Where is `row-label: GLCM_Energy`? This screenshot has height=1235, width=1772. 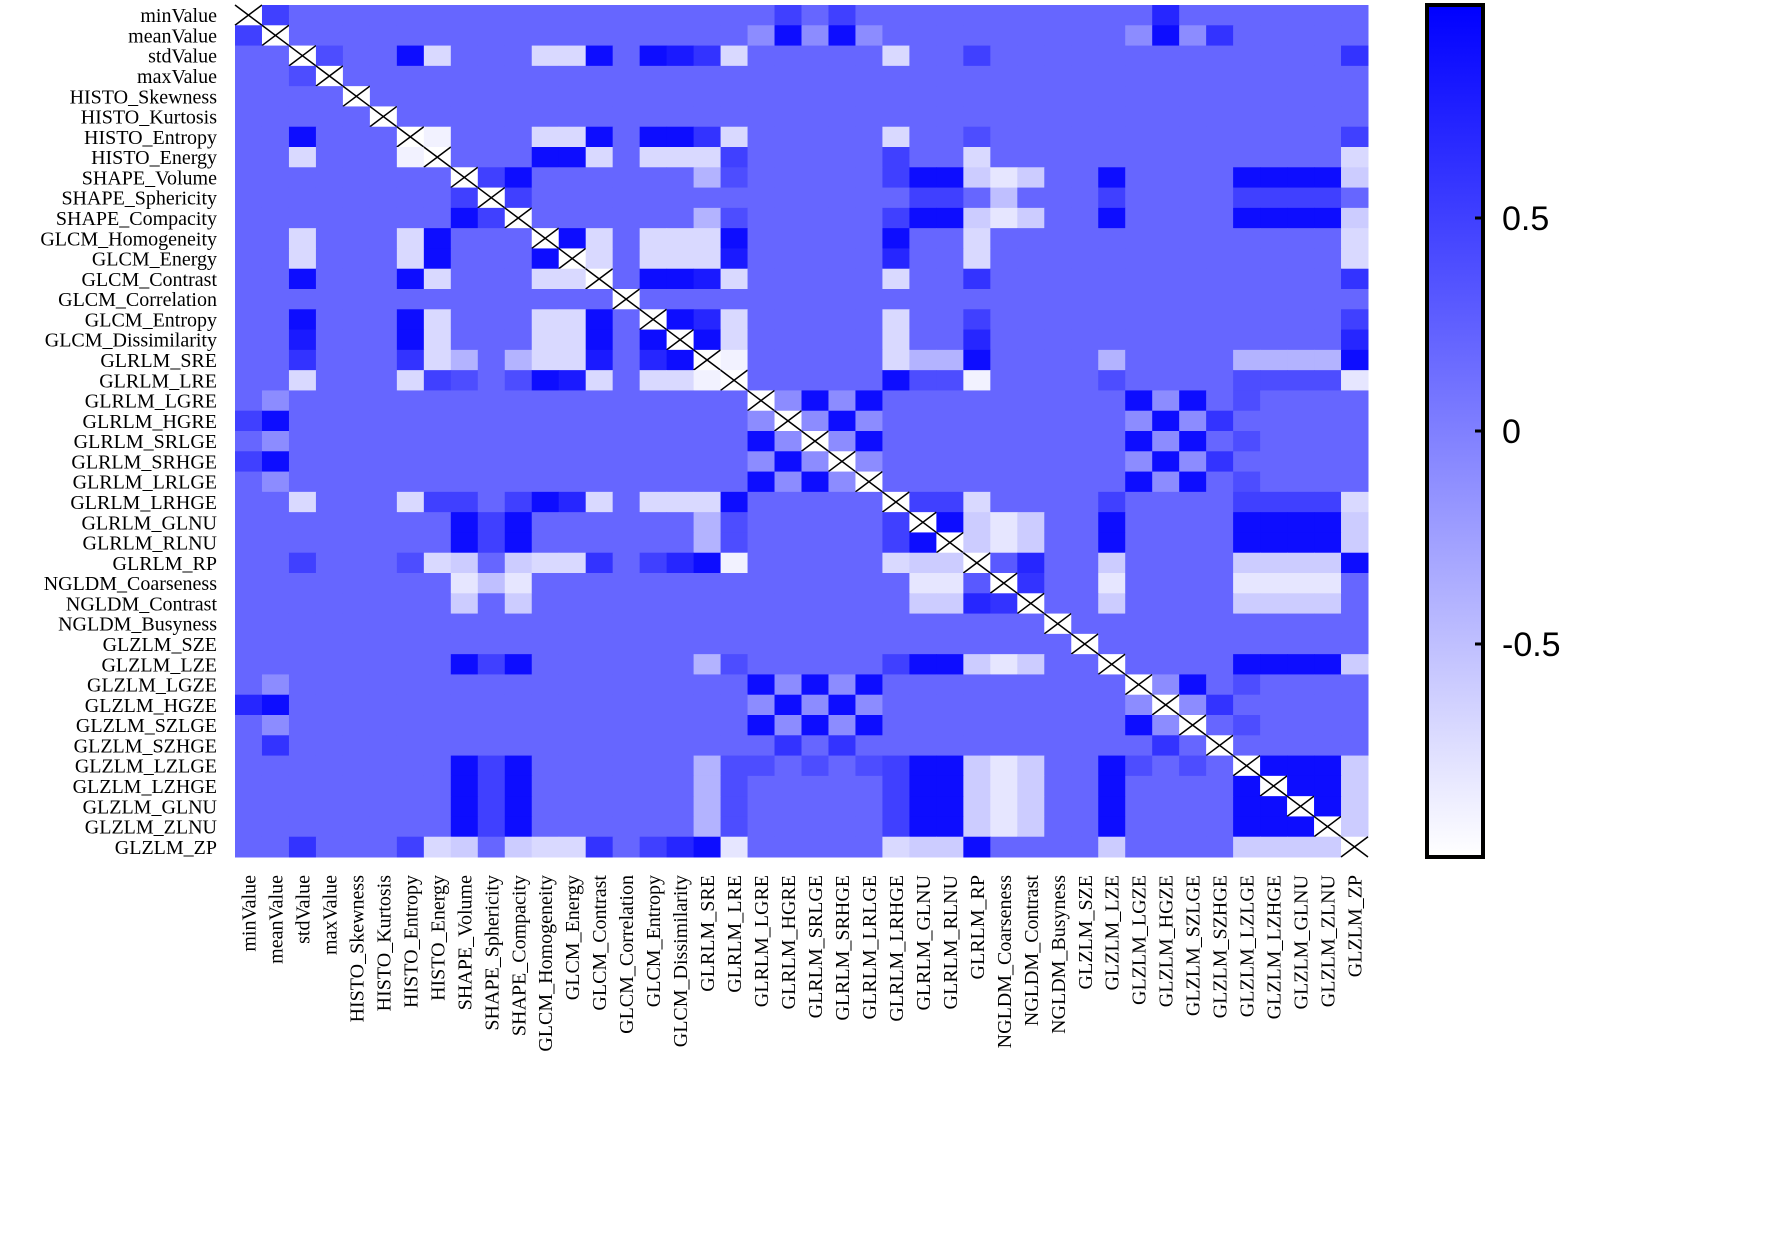 row-label: GLCM_Energy is located at coordinates (154, 260).